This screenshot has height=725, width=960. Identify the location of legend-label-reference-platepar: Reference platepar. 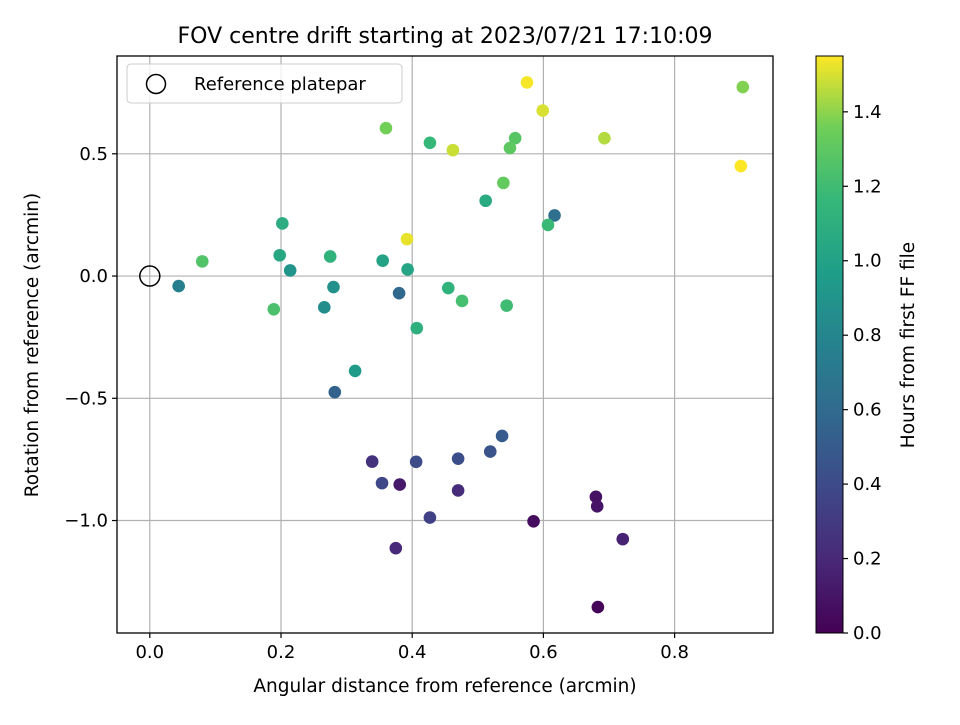
(280, 84).